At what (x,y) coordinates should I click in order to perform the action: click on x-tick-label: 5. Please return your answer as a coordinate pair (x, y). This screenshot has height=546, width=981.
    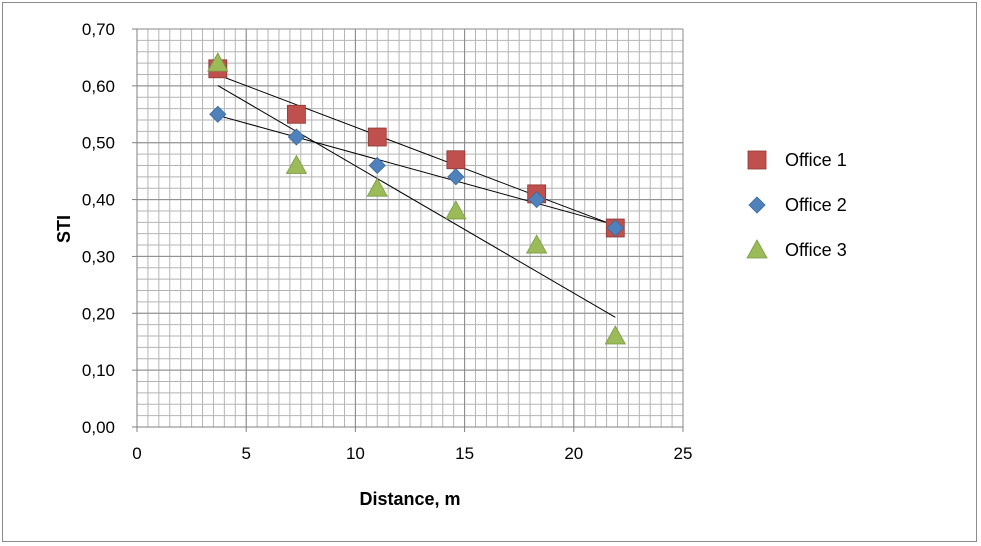
    Looking at the image, I should click on (245, 453).